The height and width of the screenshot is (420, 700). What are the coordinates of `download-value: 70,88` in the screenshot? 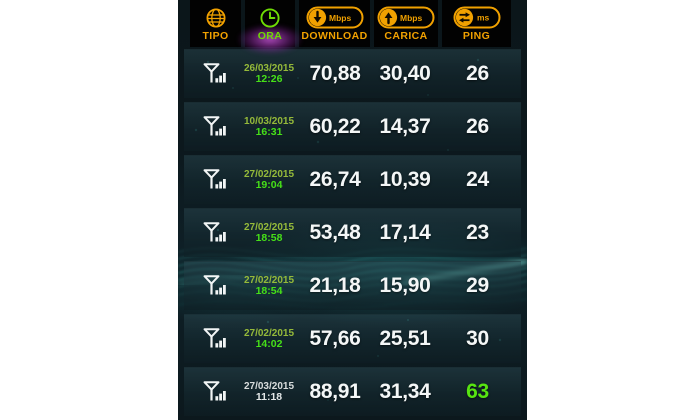 It's located at (335, 73).